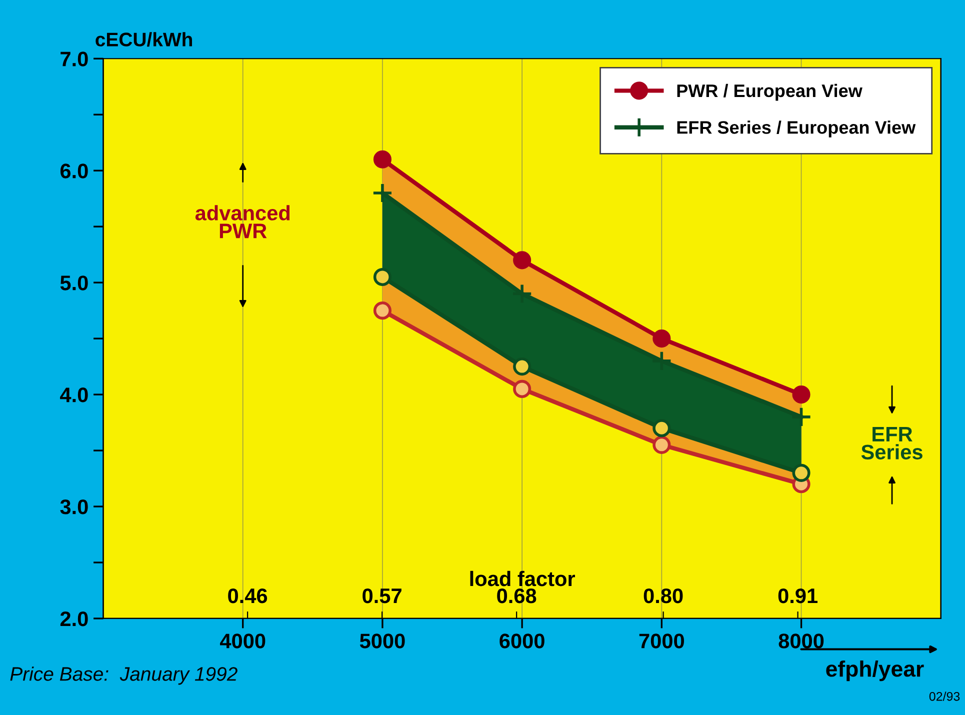 The width and height of the screenshot is (965, 715). I want to click on annotation: advanced PWR, so click(242, 221).